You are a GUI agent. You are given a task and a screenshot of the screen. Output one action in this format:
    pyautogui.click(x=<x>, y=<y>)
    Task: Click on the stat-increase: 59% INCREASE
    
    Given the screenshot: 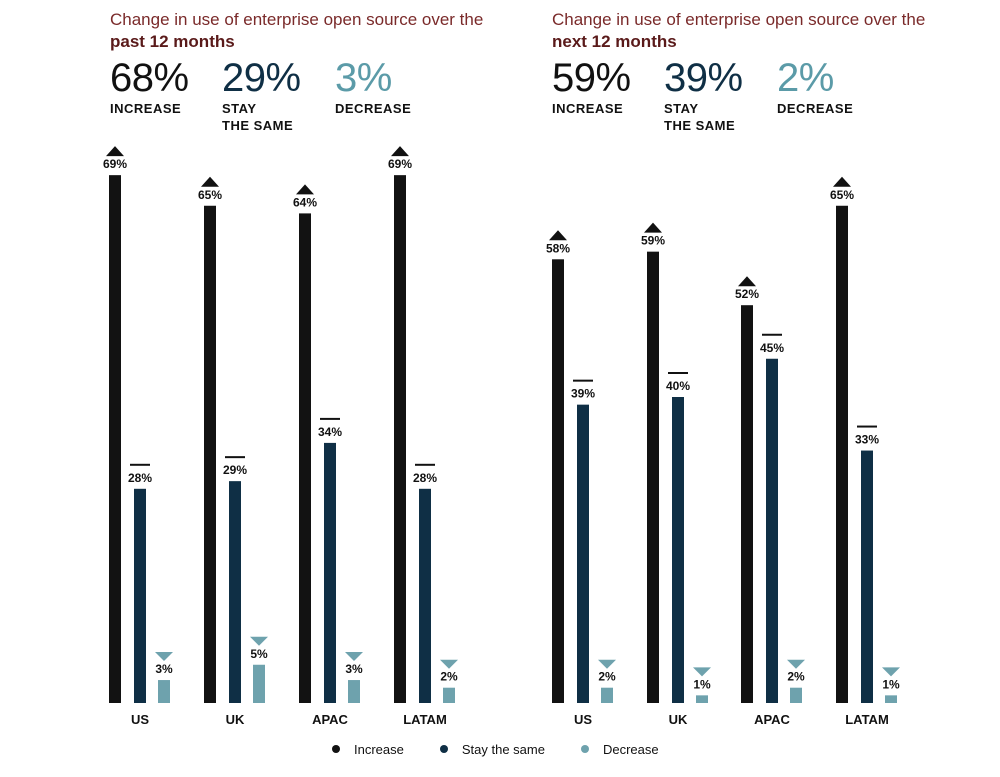 What is the action you would take?
    pyautogui.click(x=591, y=87)
    